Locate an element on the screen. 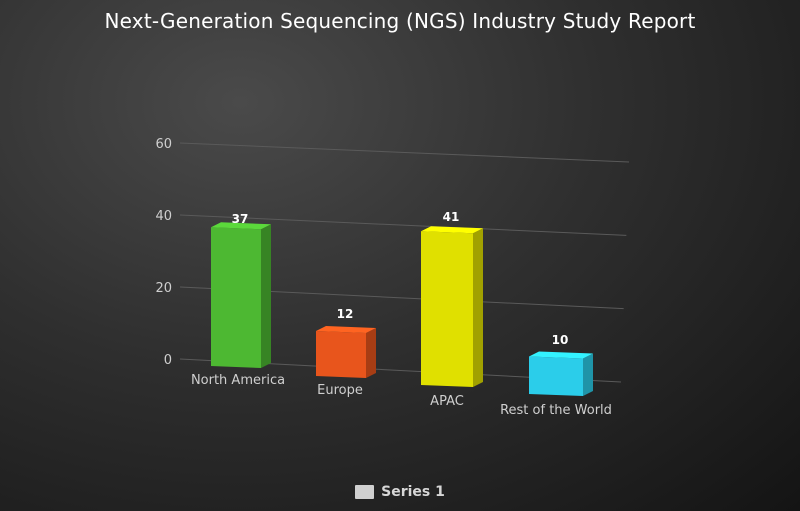  y-tick-label: 20 is located at coordinates (163, 288).